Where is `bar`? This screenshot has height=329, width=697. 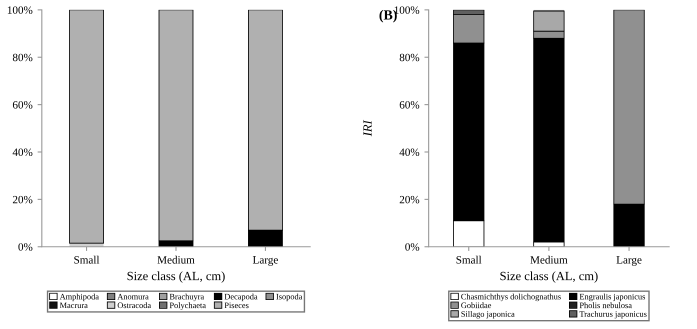 bar is located at coordinates (86, 127).